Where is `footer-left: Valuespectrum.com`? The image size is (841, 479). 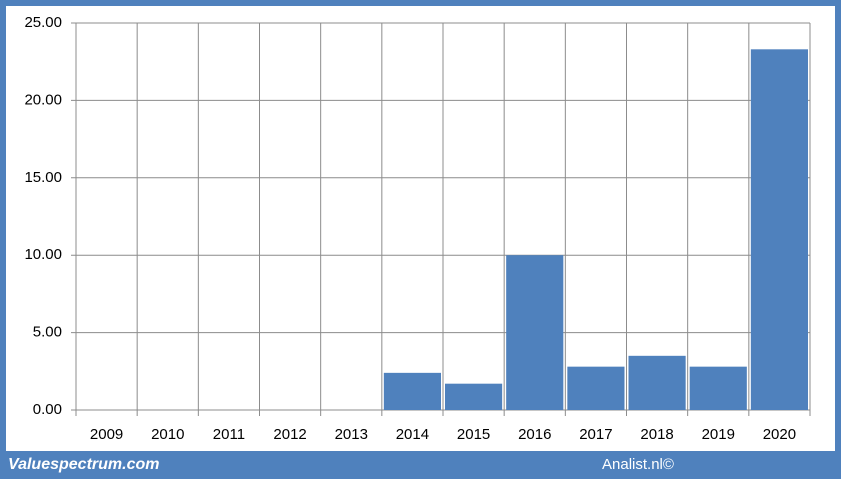 footer-left: Valuespectrum.com is located at coordinates (83, 464).